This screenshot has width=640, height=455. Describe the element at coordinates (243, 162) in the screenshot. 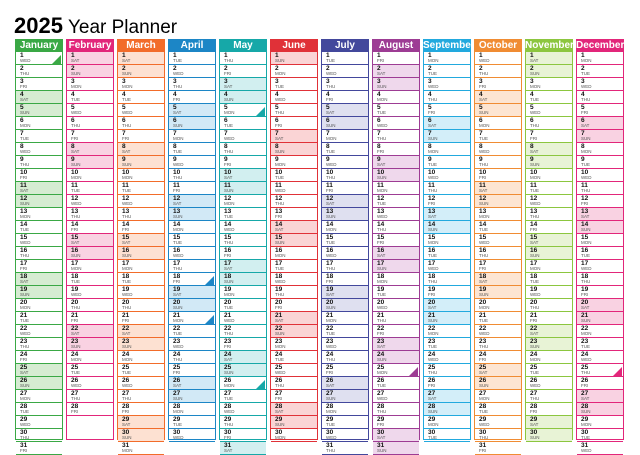

I see `day-cell: 9 FRI` at that location.